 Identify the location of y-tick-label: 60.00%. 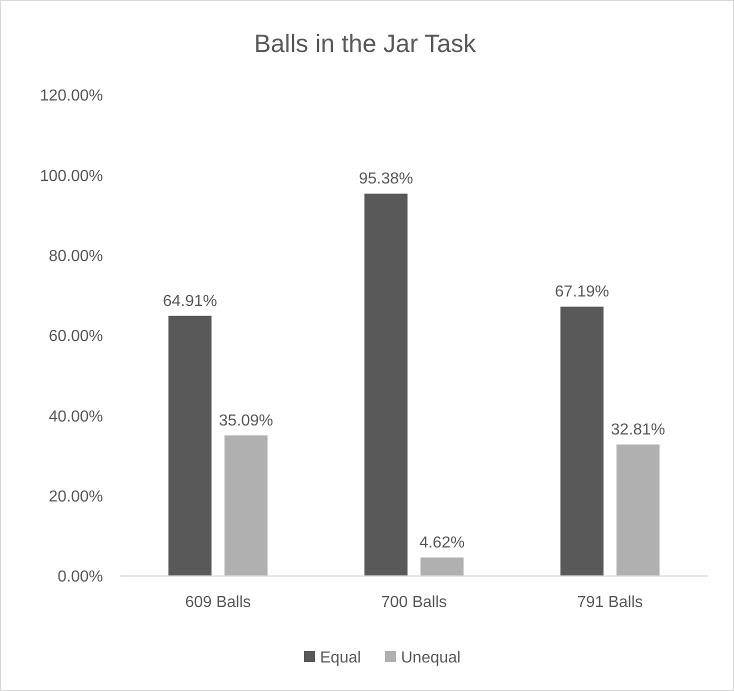
(75, 337).